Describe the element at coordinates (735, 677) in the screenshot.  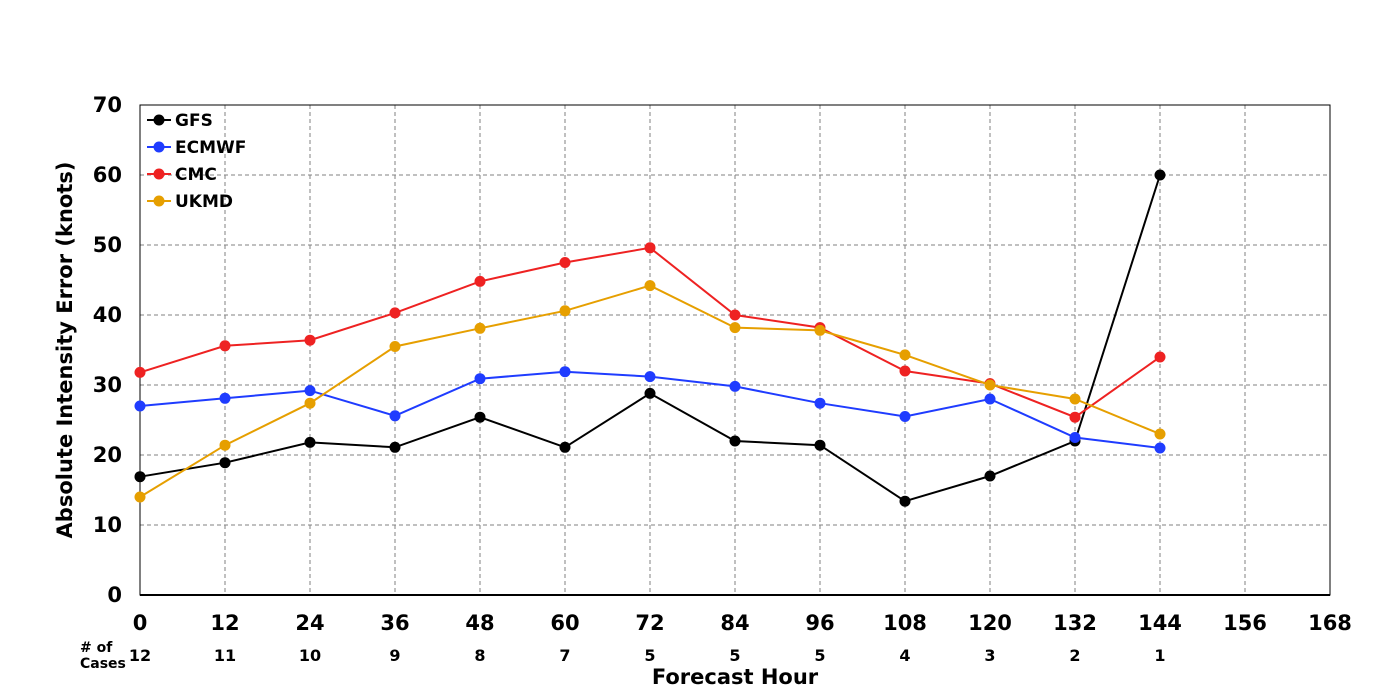
I see `x-axis-title: Forecast Hour` at that location.